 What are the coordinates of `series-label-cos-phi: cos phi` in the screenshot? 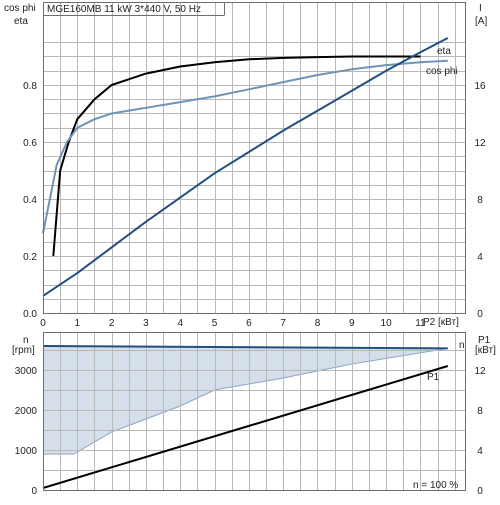 It's located at (442, 71).